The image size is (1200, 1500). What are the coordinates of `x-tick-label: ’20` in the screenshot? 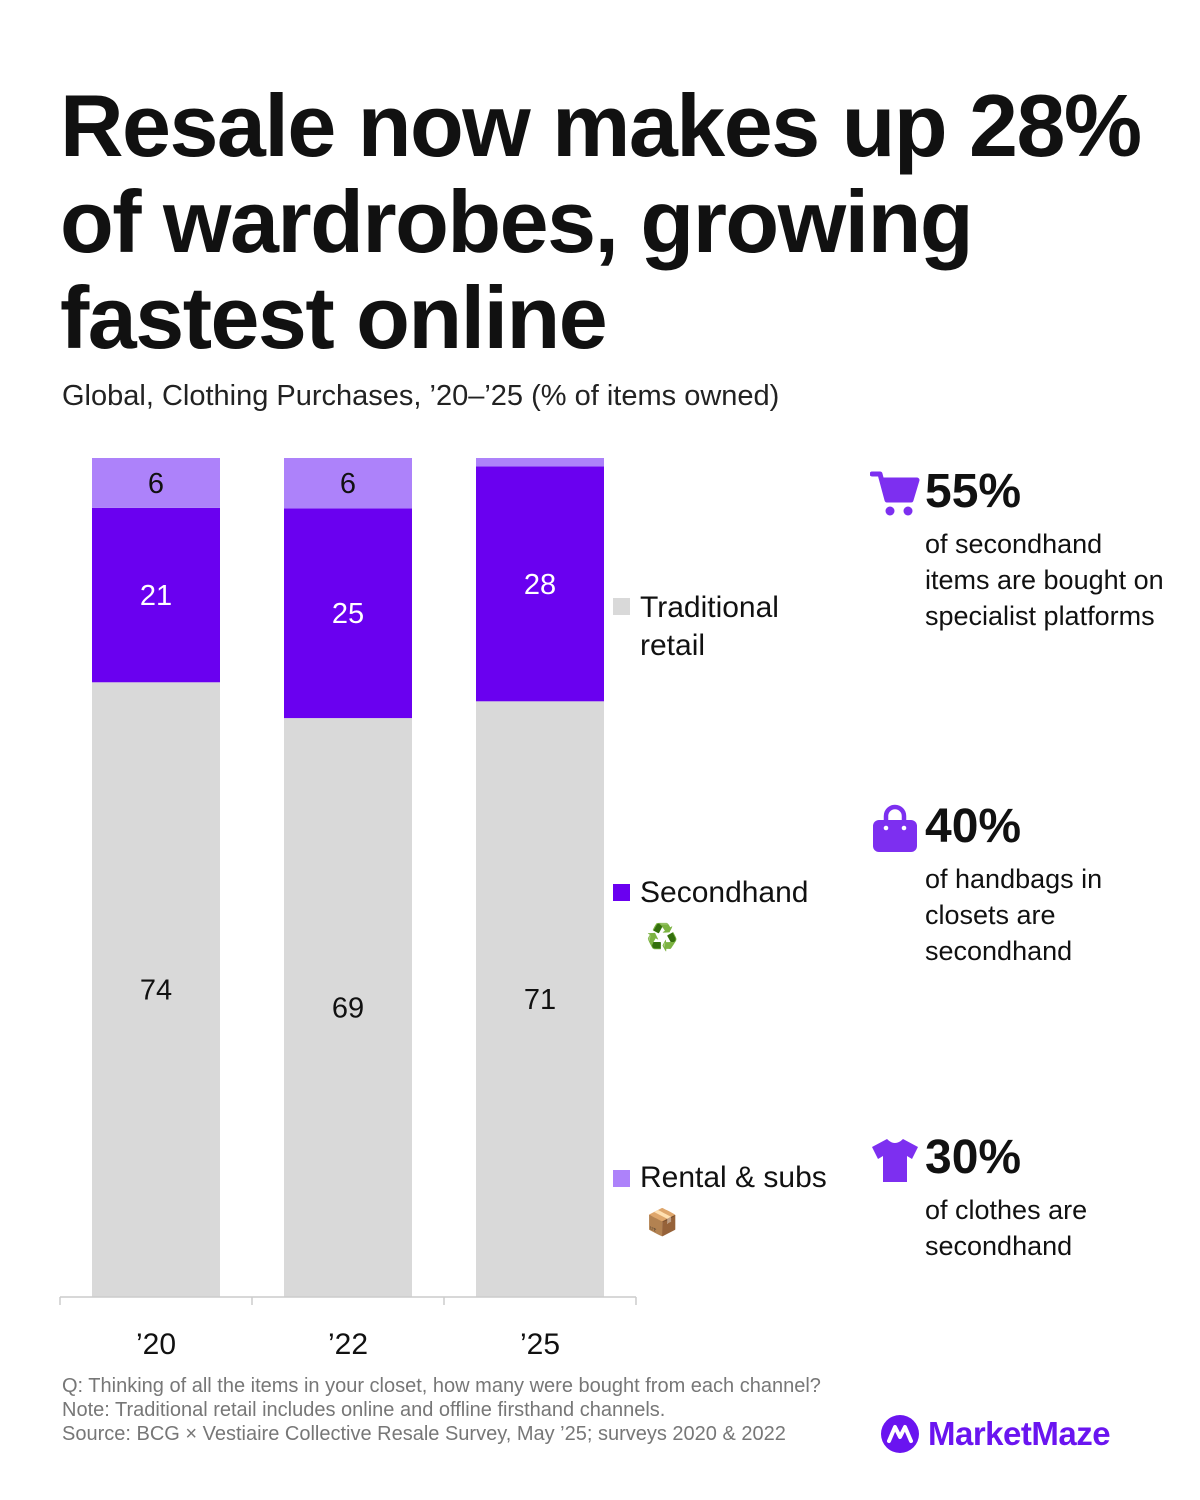 It's located at (156, 1344).